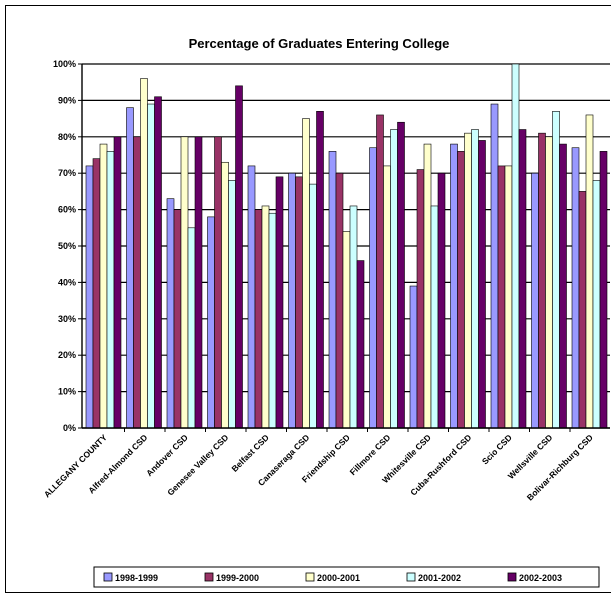 The width and height of the screenshot is (611, 593). What do you see at coordinates (310, 577) in the screenshot?
I see `legend-swatch-2000-2001` at bounding box center [310, 577].